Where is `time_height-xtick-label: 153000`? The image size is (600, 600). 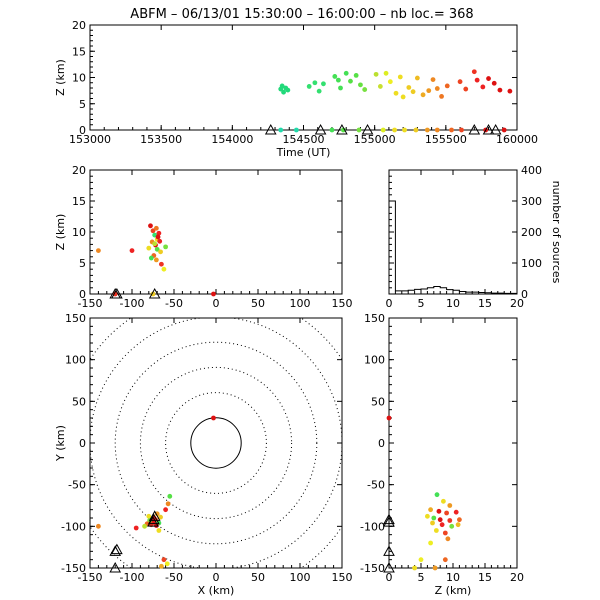 time_height-xtick-label: 153000 is located at coordinates (90, 139).